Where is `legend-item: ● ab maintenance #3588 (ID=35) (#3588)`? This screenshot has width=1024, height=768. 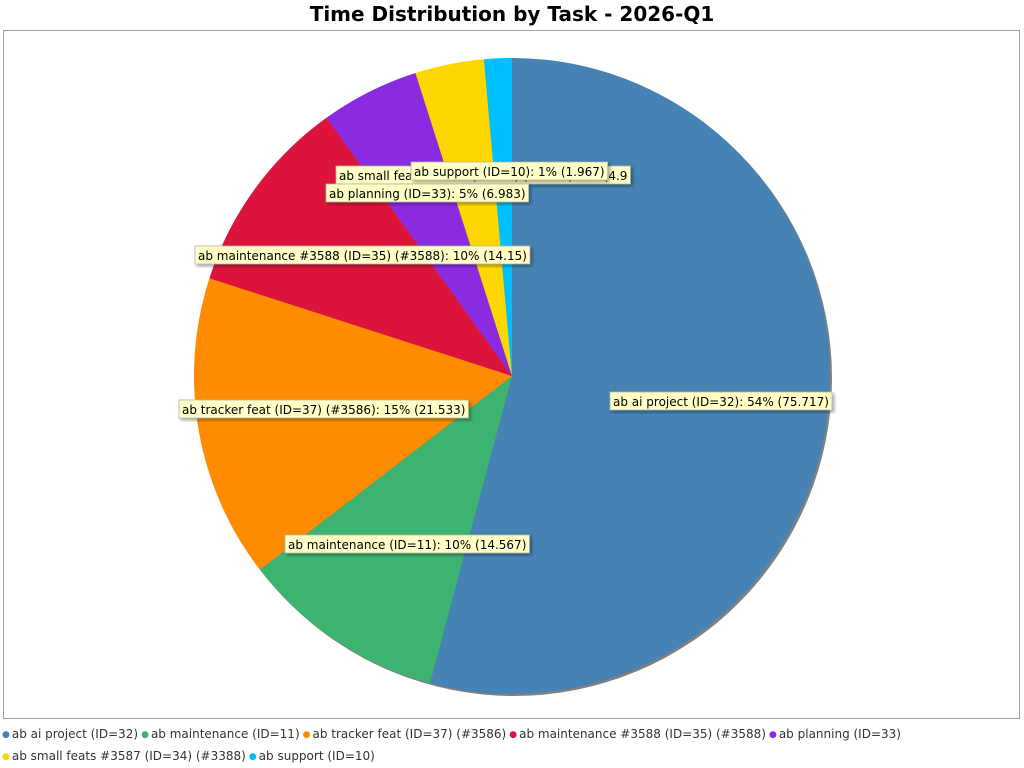
legend-item: ● ab maintenance #3588 (ID=35) (#3588) is located at coordinates (637, 734).